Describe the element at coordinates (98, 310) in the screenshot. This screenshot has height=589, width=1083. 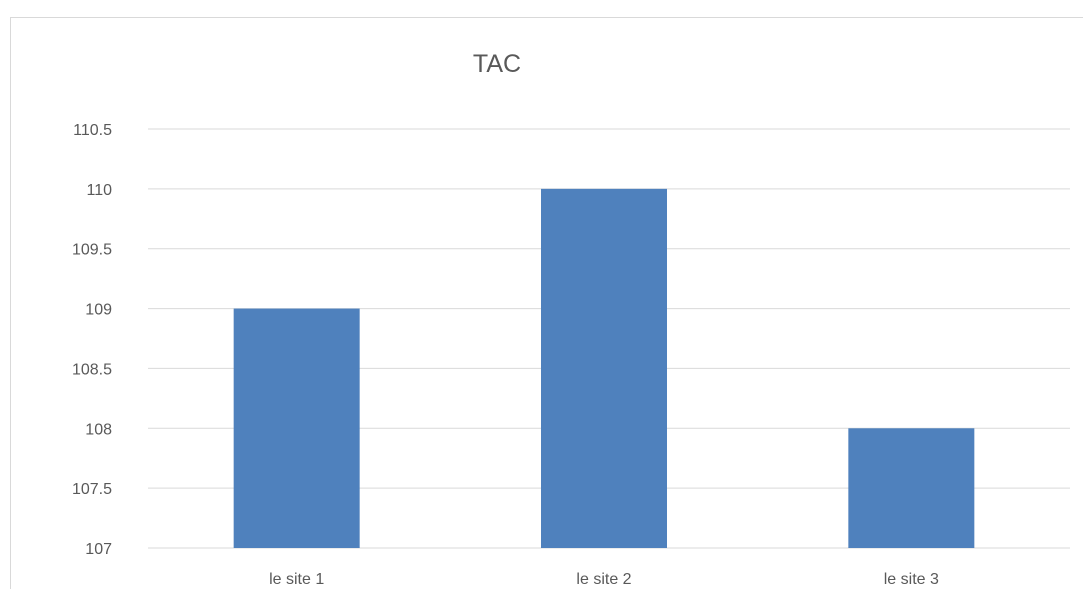
I see `y-tick-label: 109` at that location.